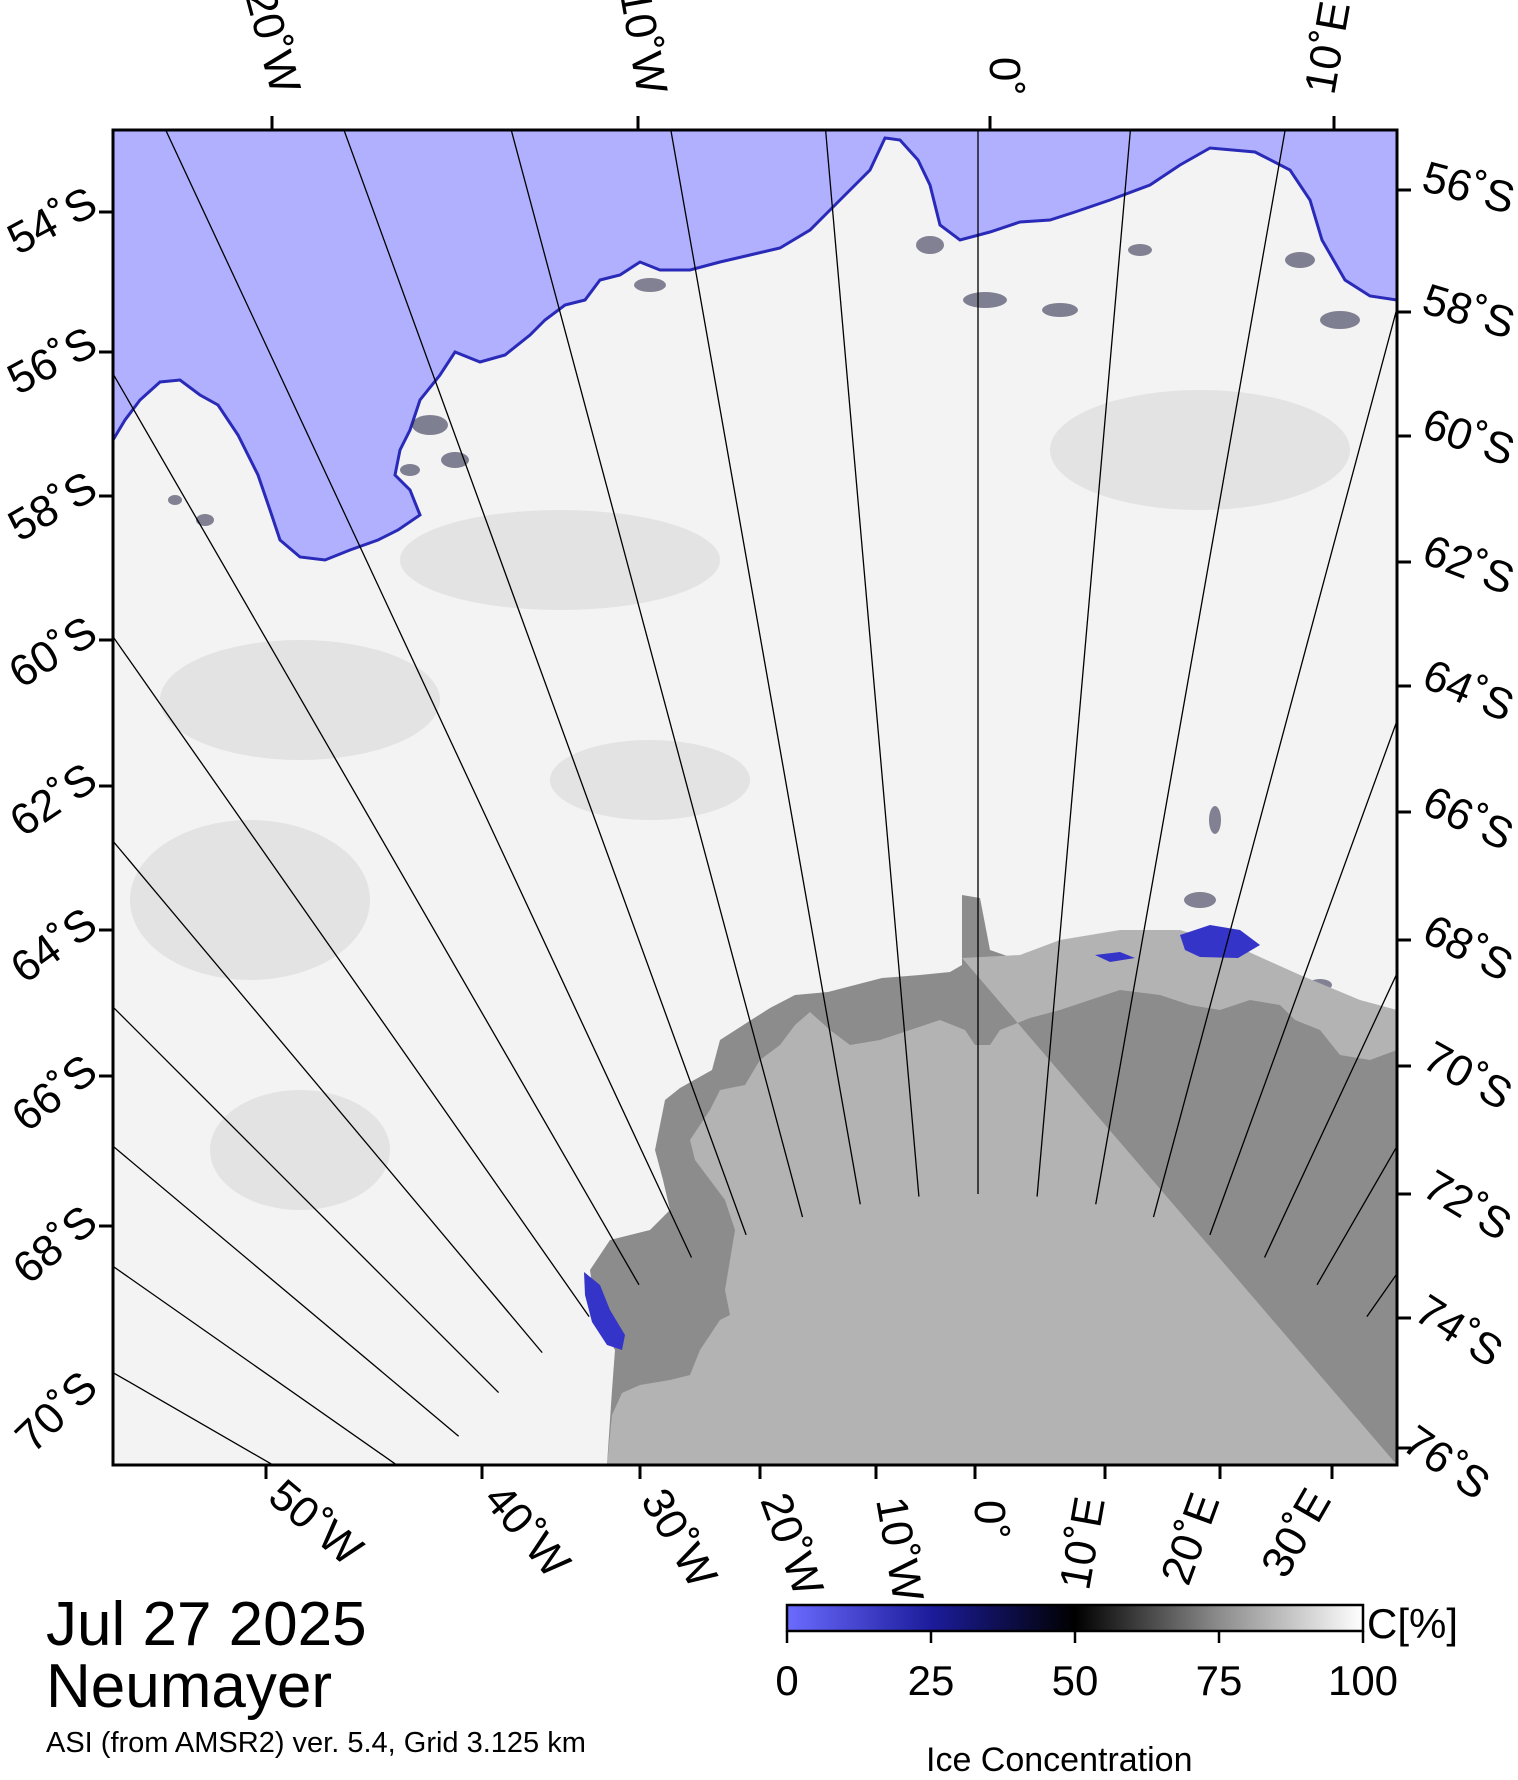  What do you see at coordinates (1467, 312) in the screenshot?
I see `right-lat-label: 58˚S` at bounding box center [1467, 312].